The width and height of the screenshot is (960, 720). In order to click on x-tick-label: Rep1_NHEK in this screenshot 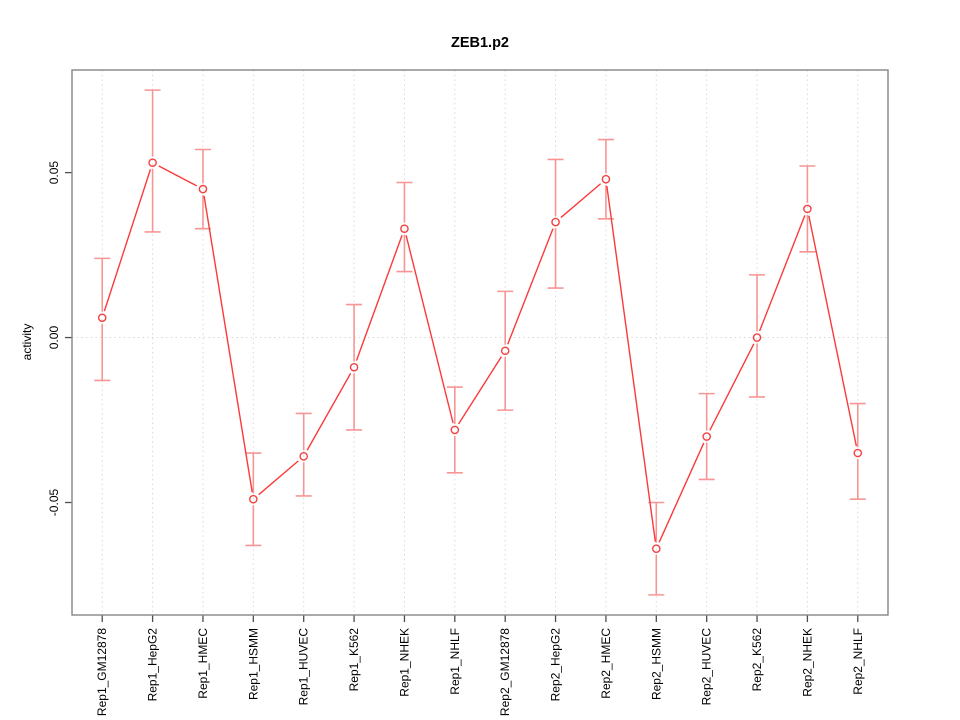, I will do `click(404, 662)`.